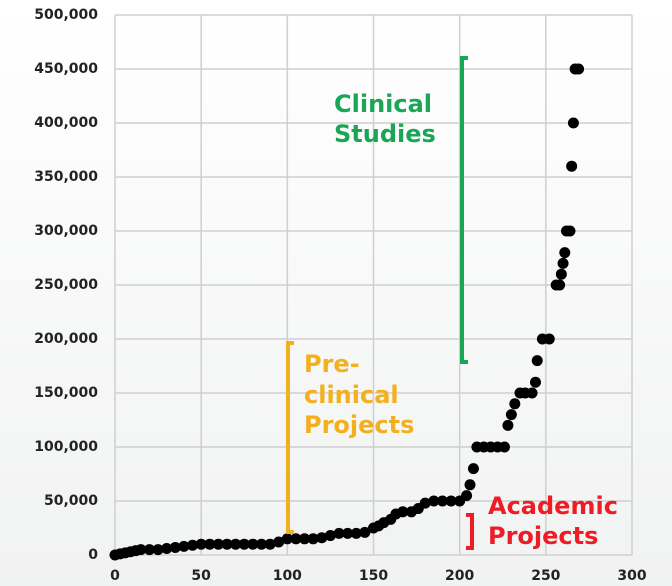 The width and height of the screenshot is (672, 586). What do you see at coordinates (287, 576) in the screenshot?
I see `x-tick-label: 100` at bounding box center [287, 576].